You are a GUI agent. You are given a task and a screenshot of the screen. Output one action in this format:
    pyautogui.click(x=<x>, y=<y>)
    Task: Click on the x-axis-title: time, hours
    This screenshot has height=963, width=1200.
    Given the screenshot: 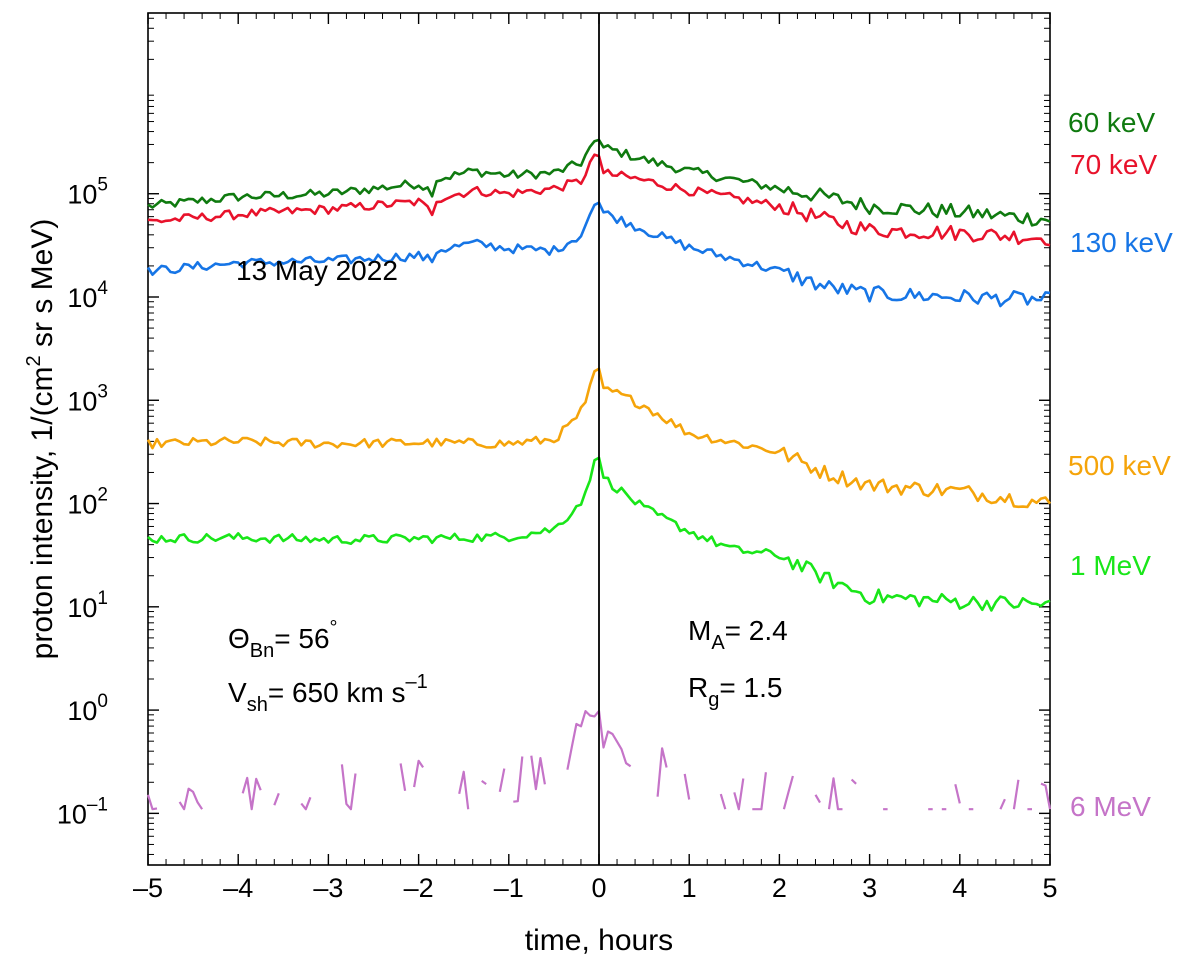 What is the action you would take?
    pyautogui.click(x=599, y=940)
    